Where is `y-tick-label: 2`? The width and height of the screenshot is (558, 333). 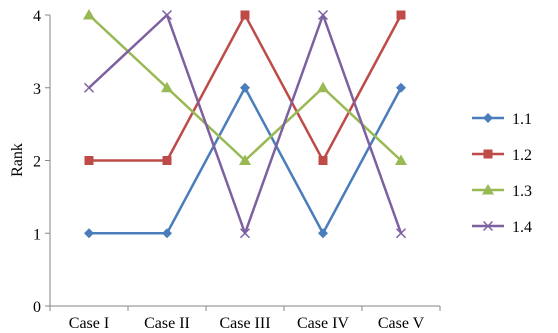
y-tick-label: 2 is located at coordinates (37, 162).